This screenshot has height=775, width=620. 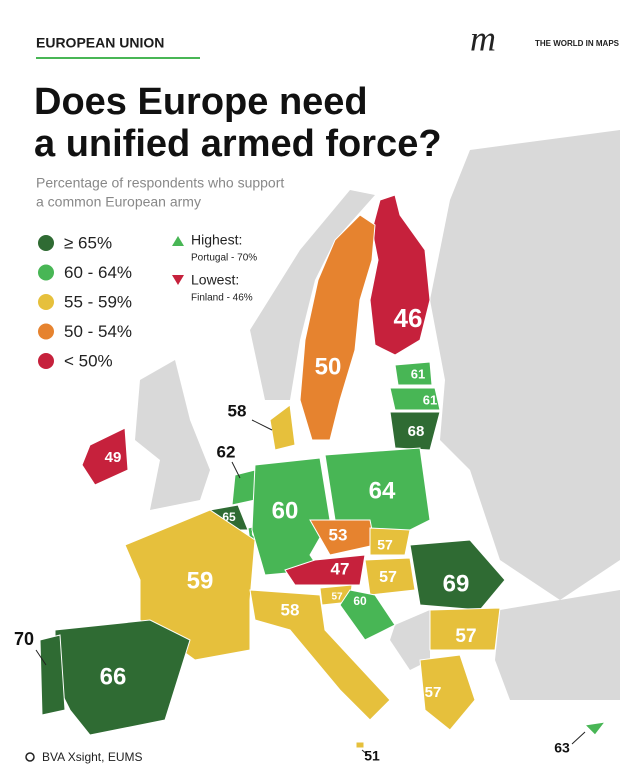 I want to click on country-value: 64, so click(x=382, y=490).